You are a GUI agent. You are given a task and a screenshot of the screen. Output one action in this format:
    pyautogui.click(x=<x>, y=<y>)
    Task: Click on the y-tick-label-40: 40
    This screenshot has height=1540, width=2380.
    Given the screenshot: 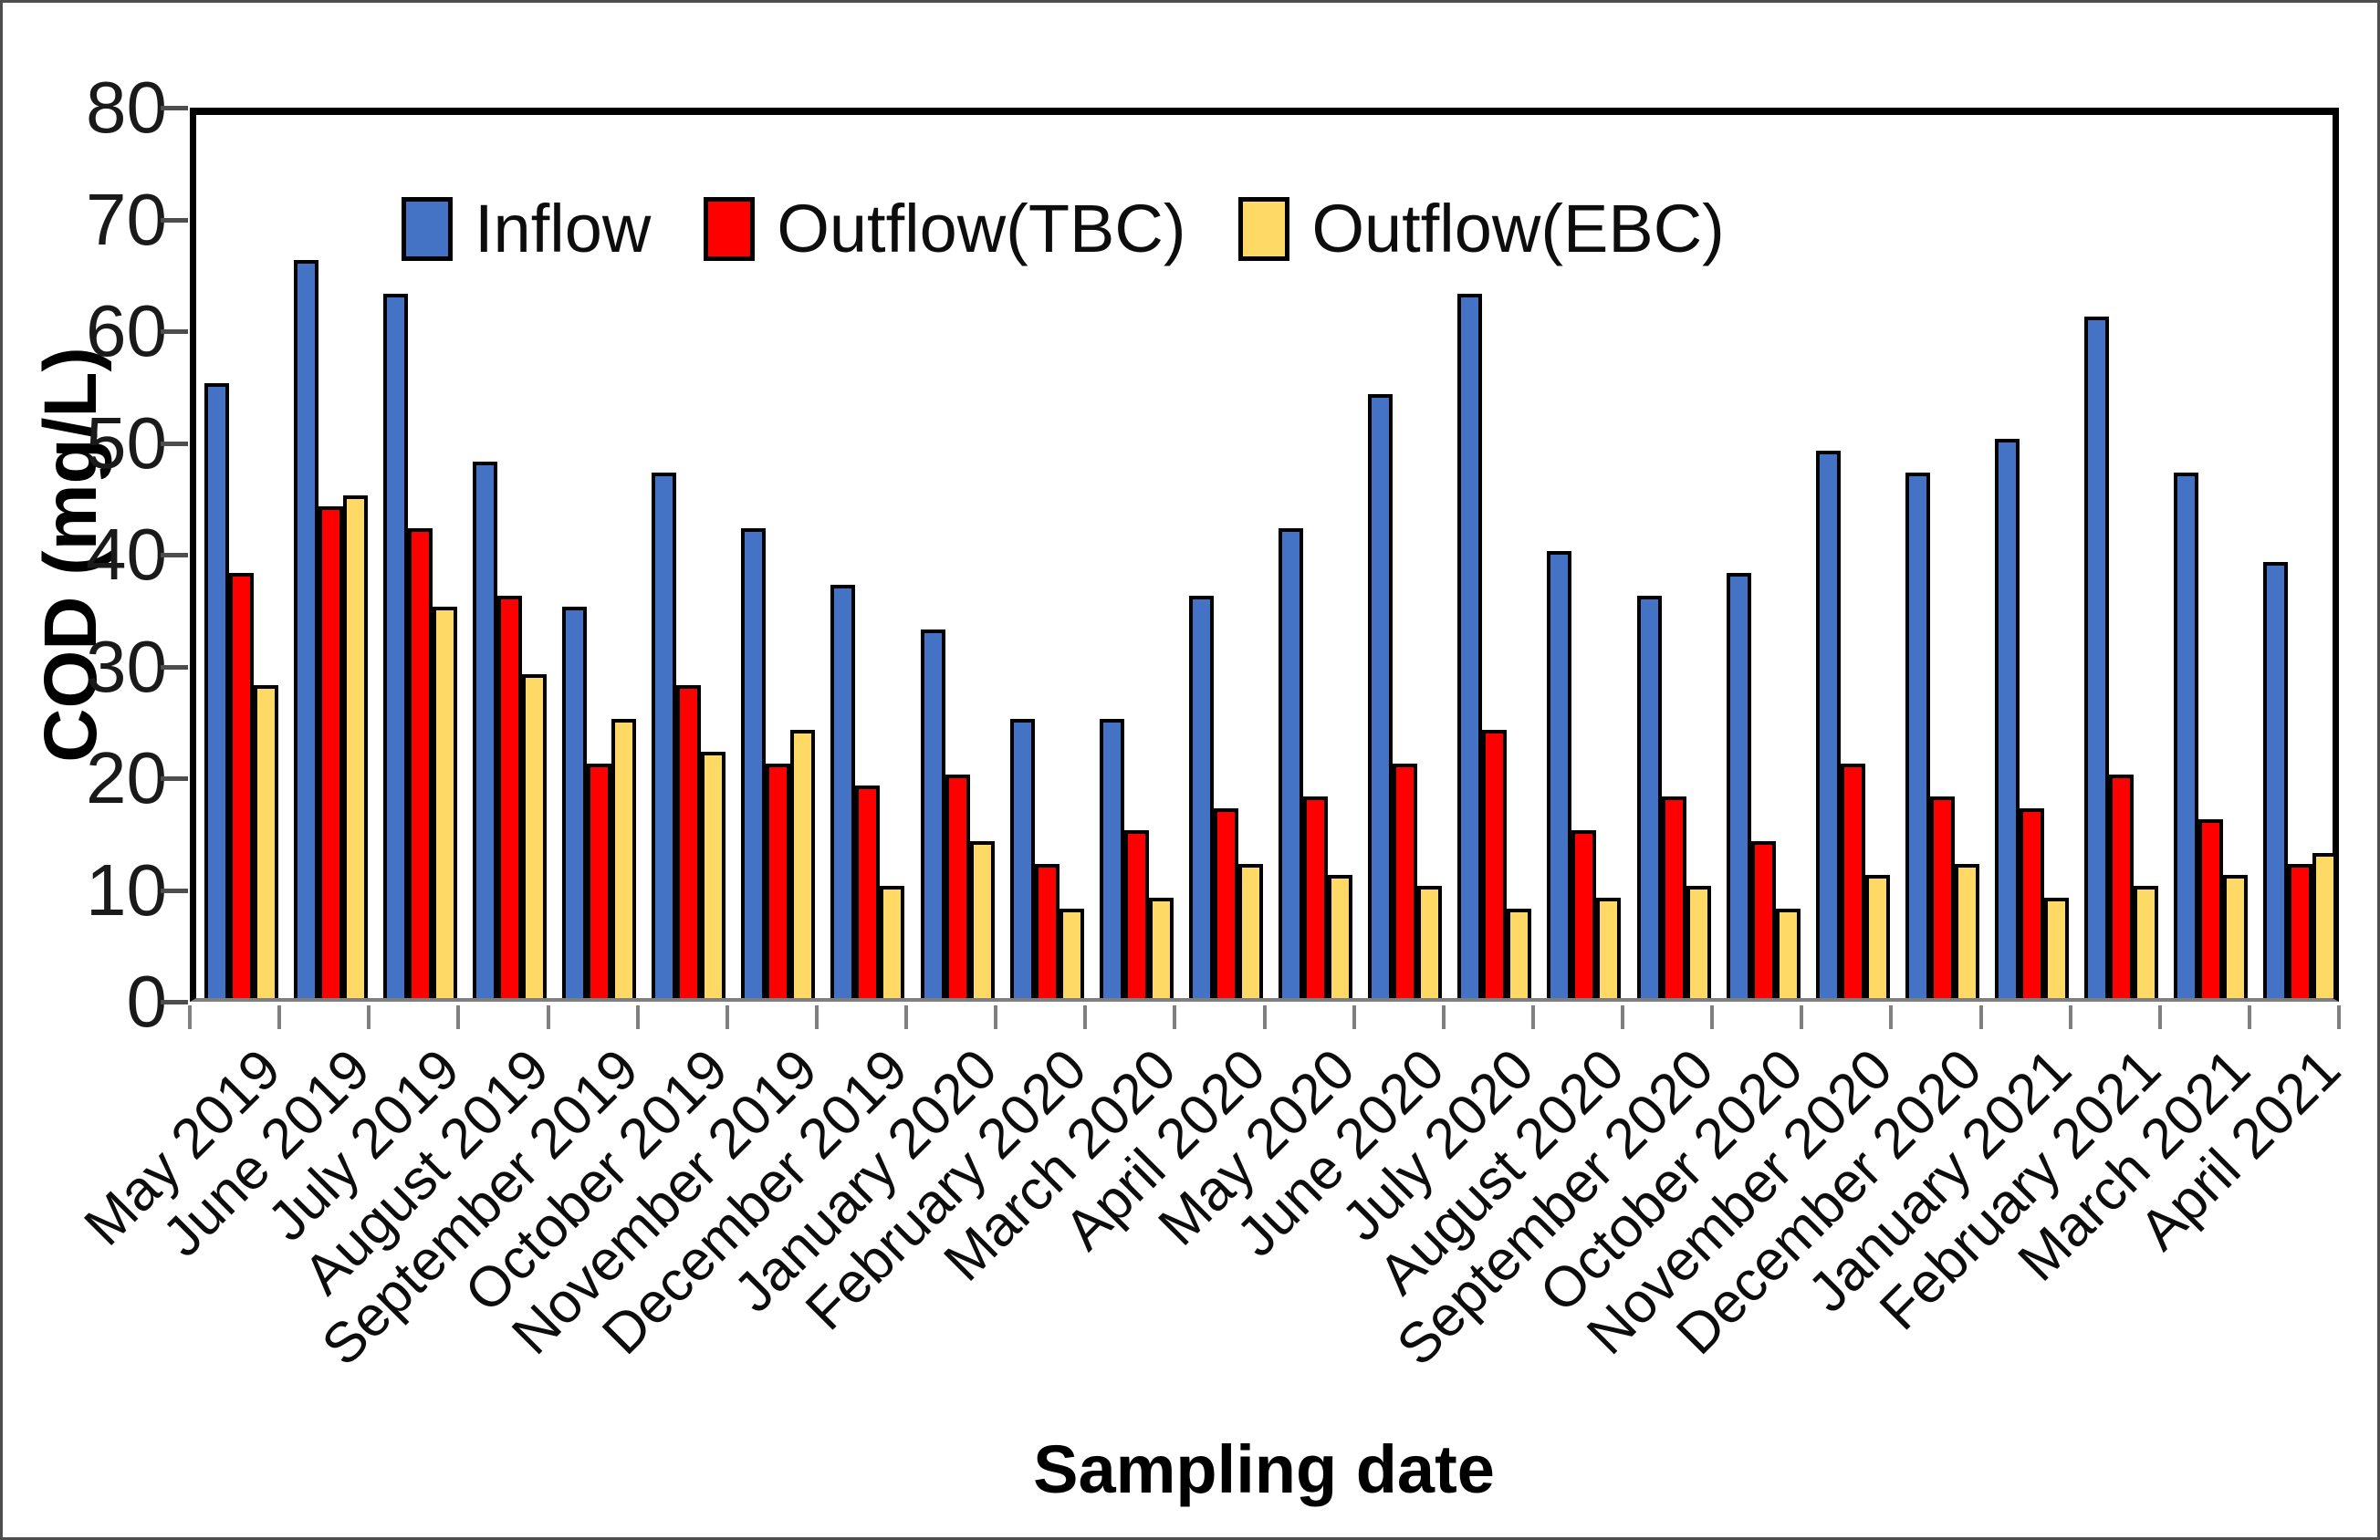 What is the action you would take?
    pyautogui.click(x=127, y=554)
    